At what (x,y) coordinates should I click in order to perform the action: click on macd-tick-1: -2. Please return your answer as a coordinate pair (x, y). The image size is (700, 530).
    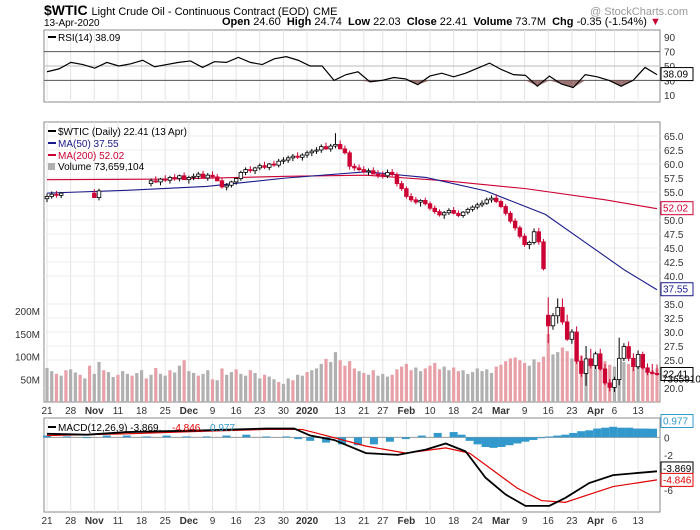
    Looking at the image, I should click on (668, 456).